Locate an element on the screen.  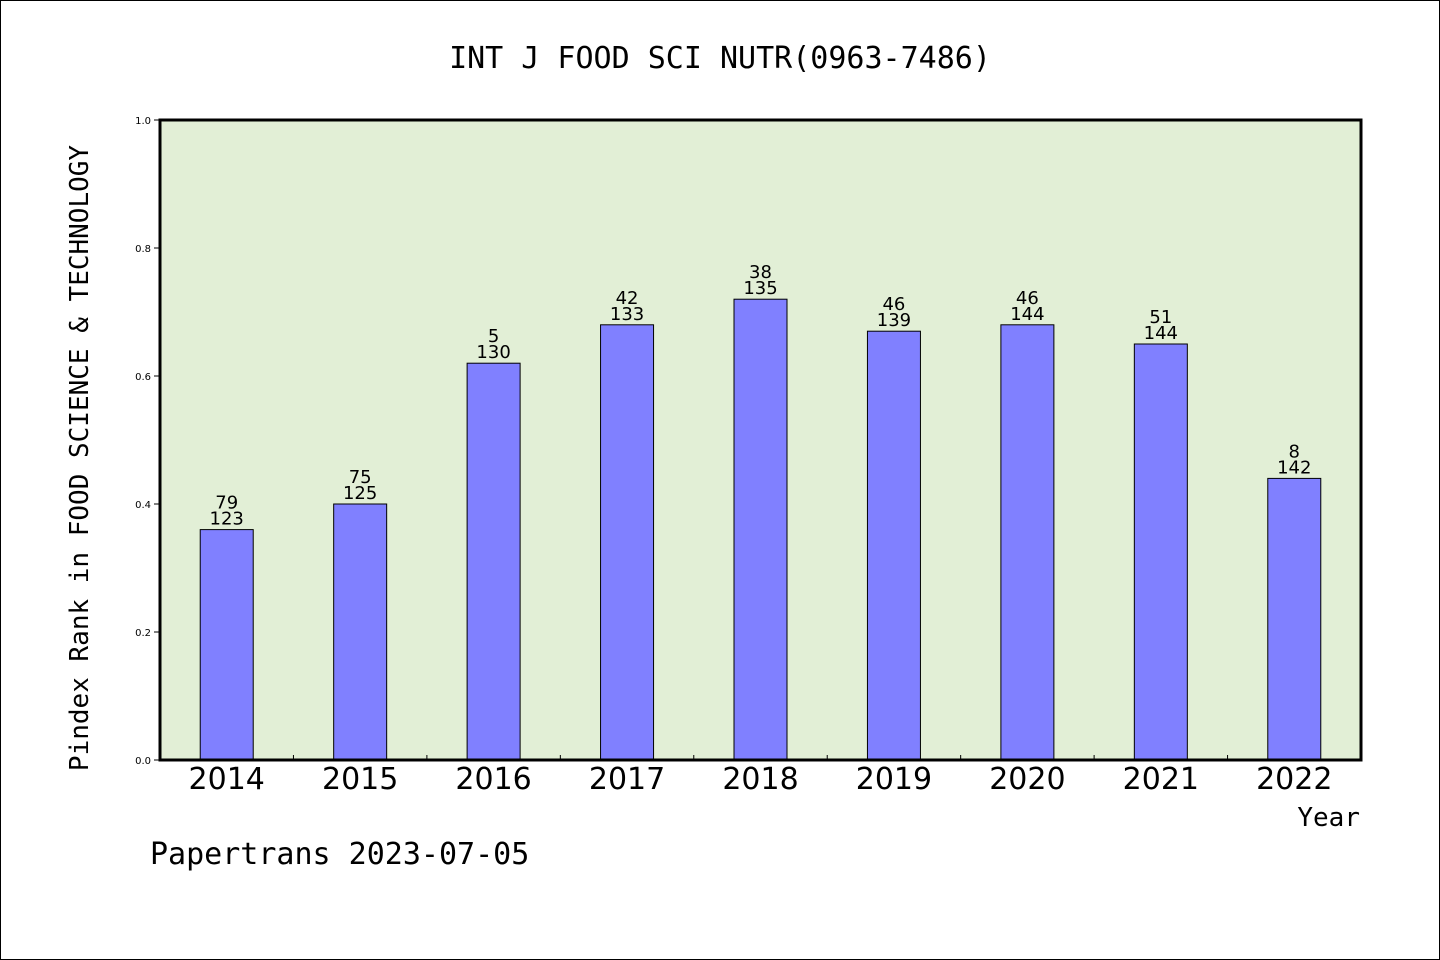
bar-2020 is located at coordinates (1027, 542).